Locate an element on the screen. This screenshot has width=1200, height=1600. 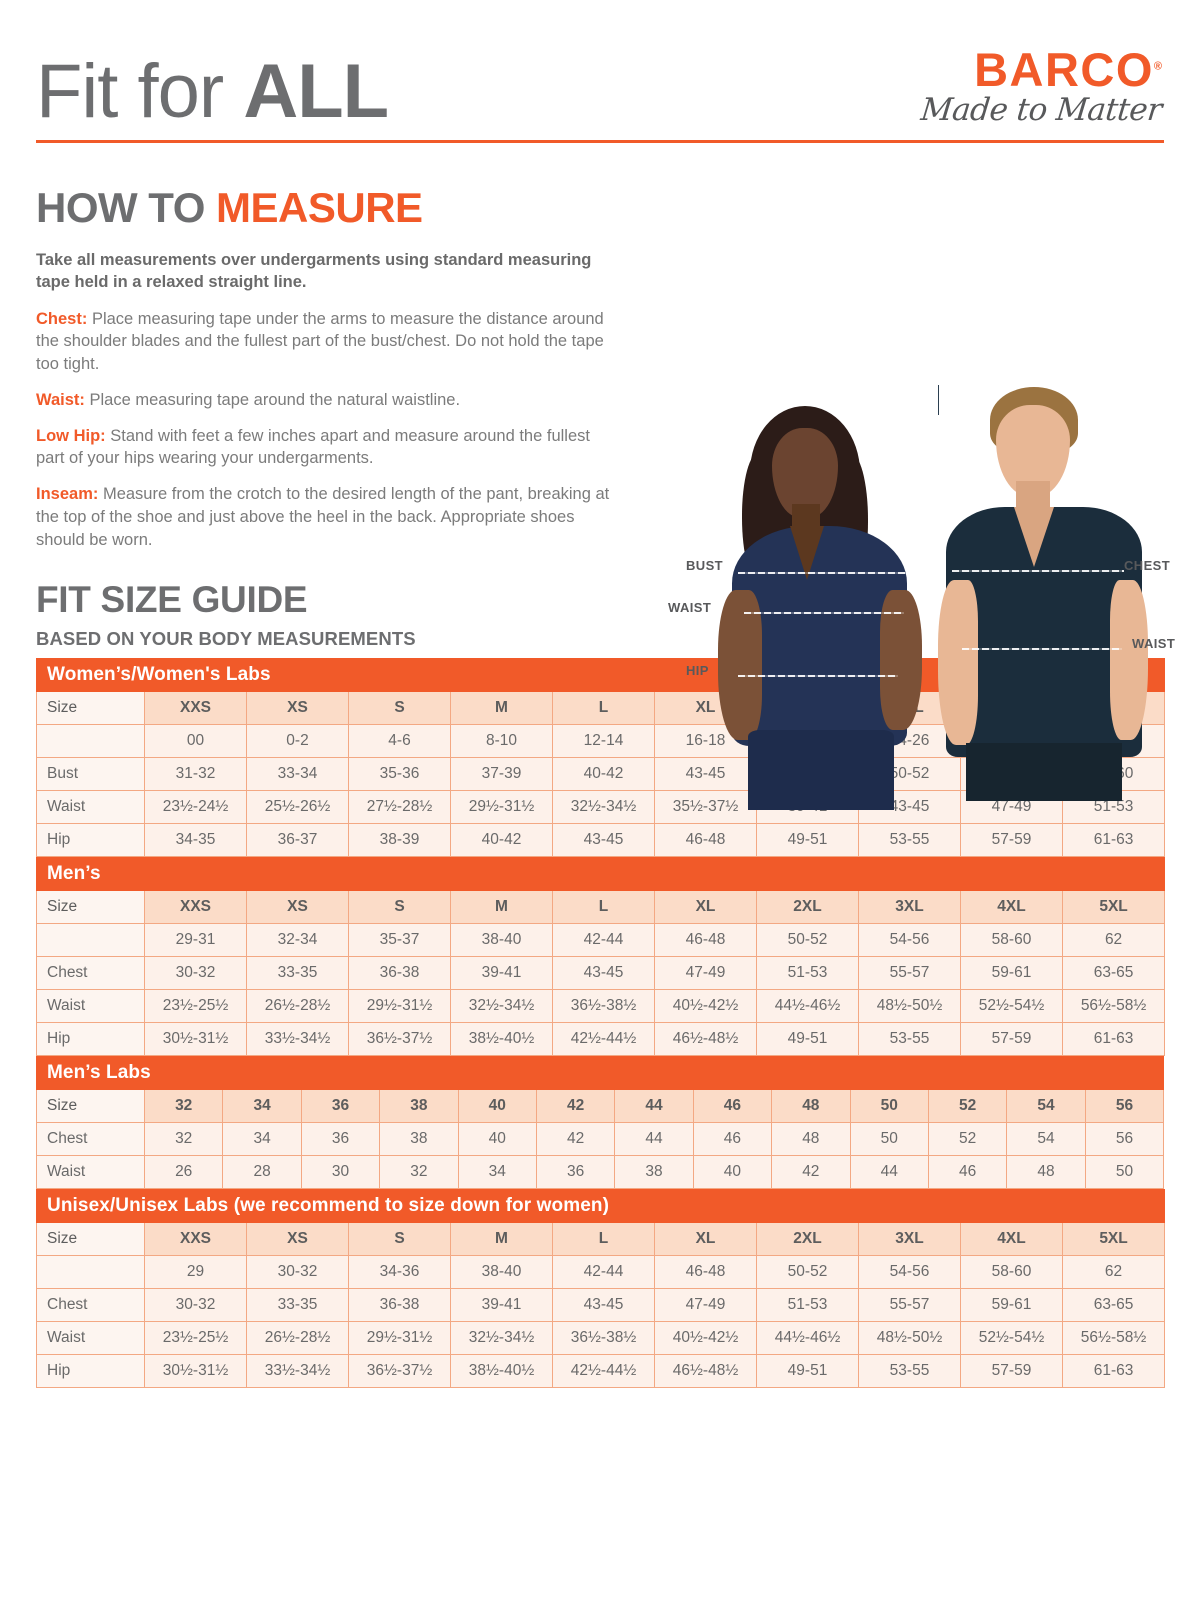
size-cell: M is located at coordinates (501, 907).